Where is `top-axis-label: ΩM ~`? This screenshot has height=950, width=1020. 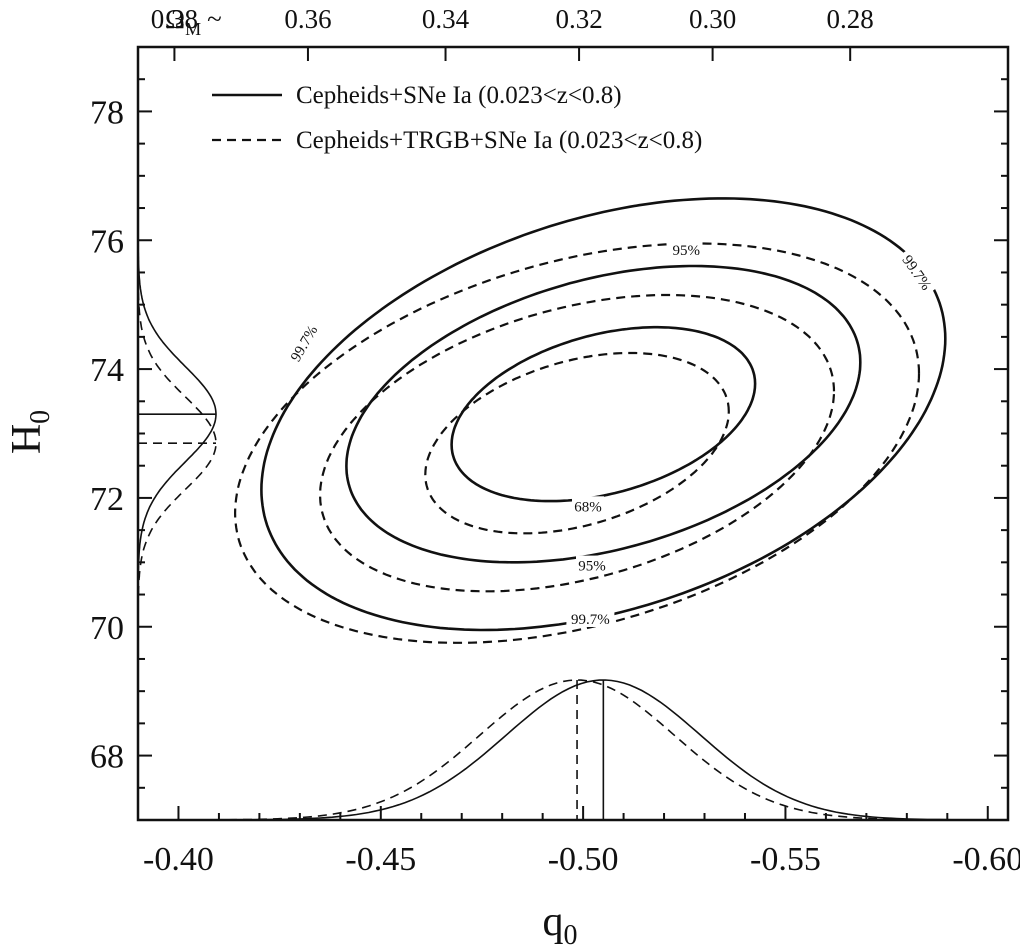 top-axis-label: ΩM ~ is located at coordinates (193, 21).